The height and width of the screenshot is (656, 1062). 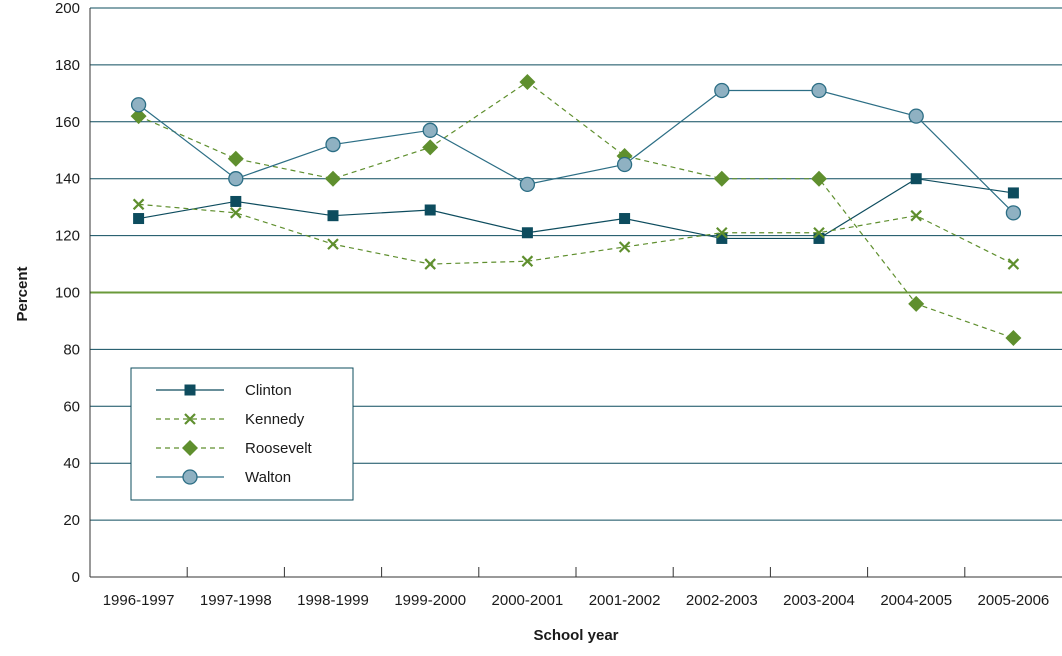 I want to click on point-walton-2002-2003, so click(x=722, y=90).